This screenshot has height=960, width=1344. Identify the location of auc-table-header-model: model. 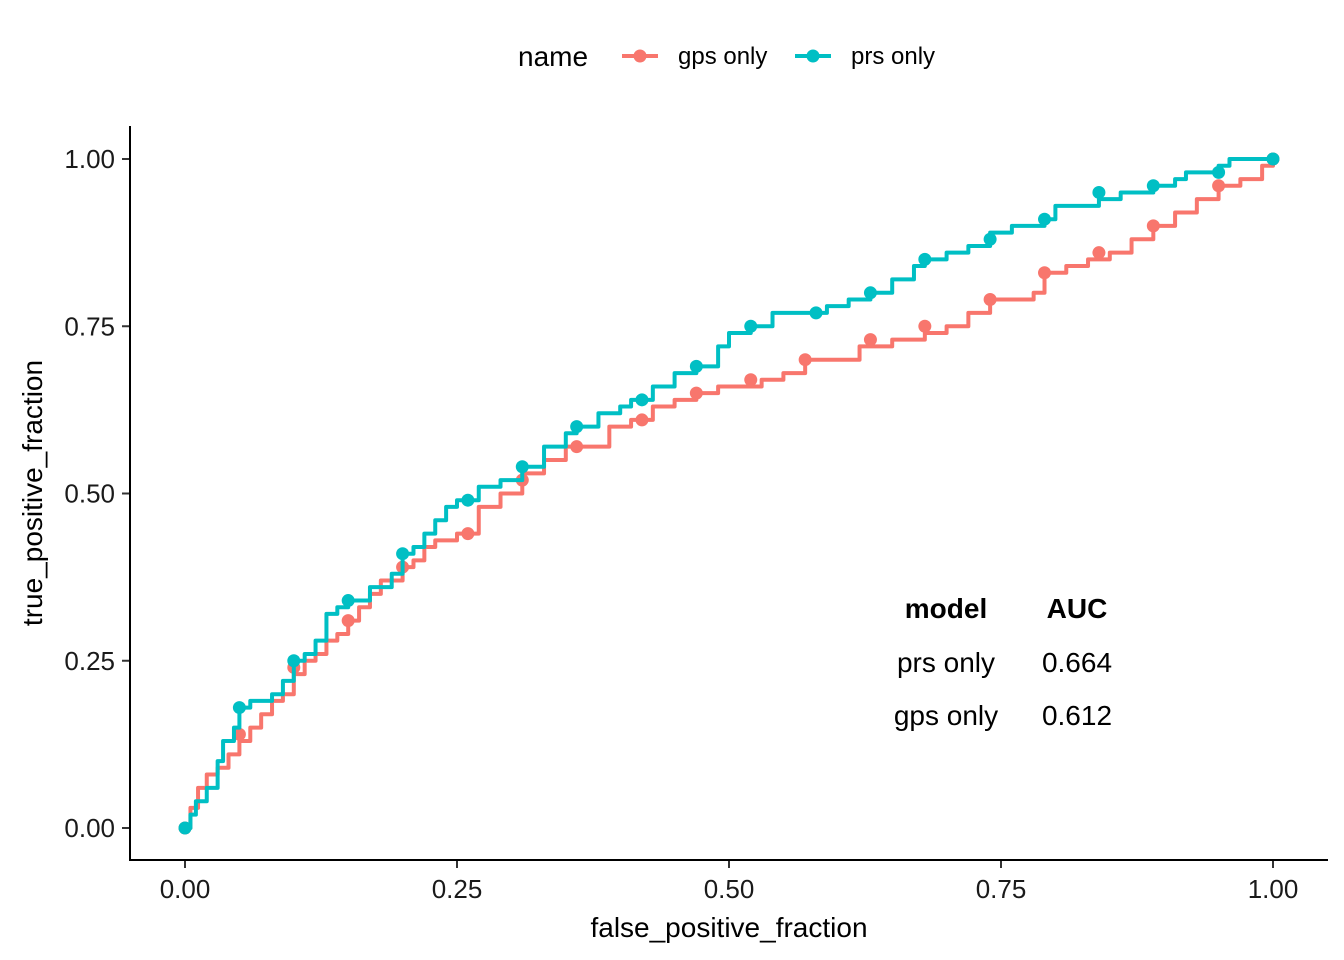
(946, 608).